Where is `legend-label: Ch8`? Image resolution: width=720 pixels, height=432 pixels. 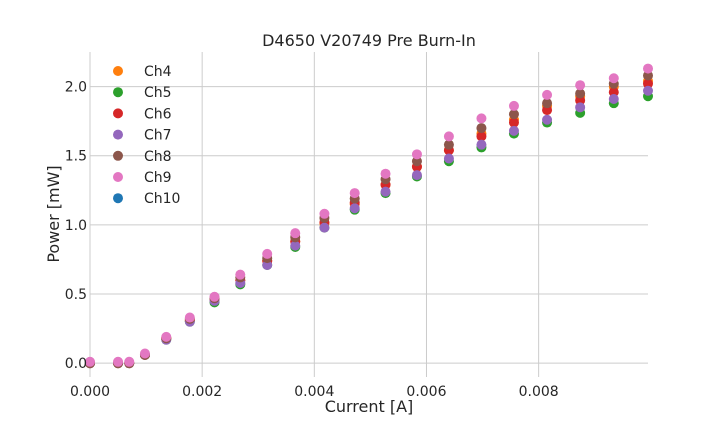 legend-label: Ch8 is located at coordinates (158, 157).